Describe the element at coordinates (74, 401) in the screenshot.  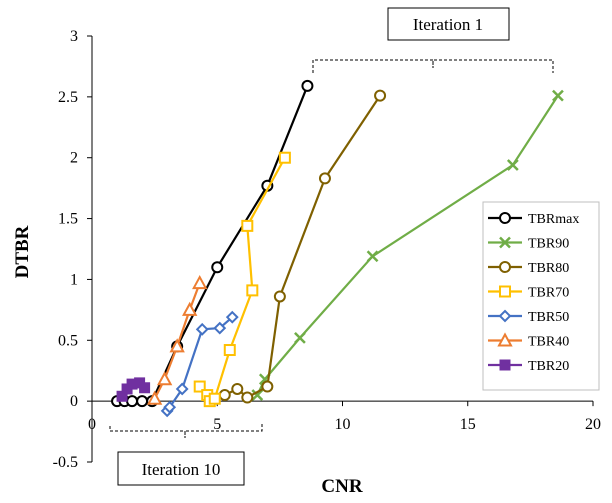
I see `y-tick-label: 0` at that location.